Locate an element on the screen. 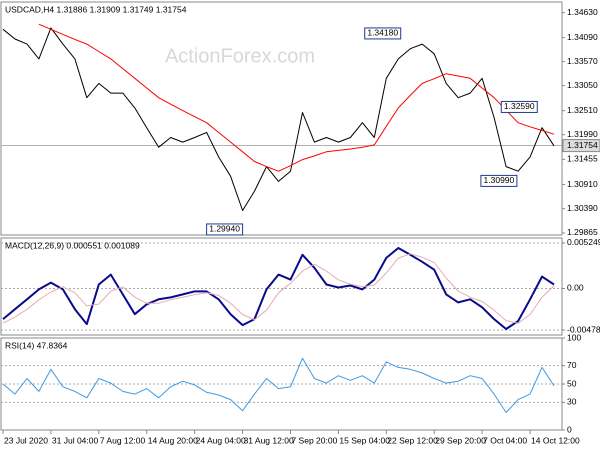  y-tick-label: 1.31990 is located at coordinates (582, 134).